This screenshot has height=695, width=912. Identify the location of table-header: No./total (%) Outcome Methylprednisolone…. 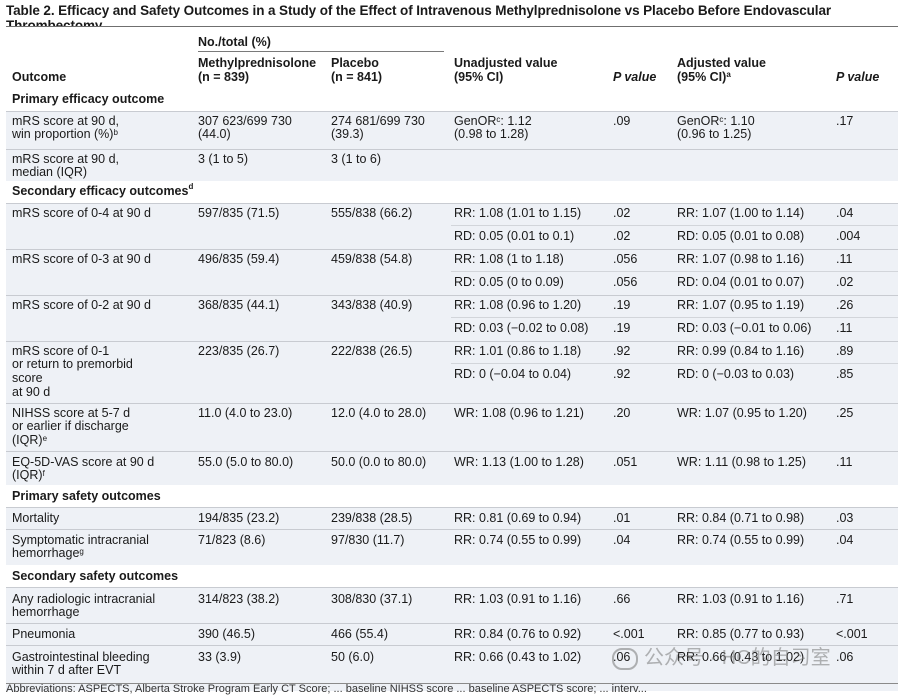
(452, 58).